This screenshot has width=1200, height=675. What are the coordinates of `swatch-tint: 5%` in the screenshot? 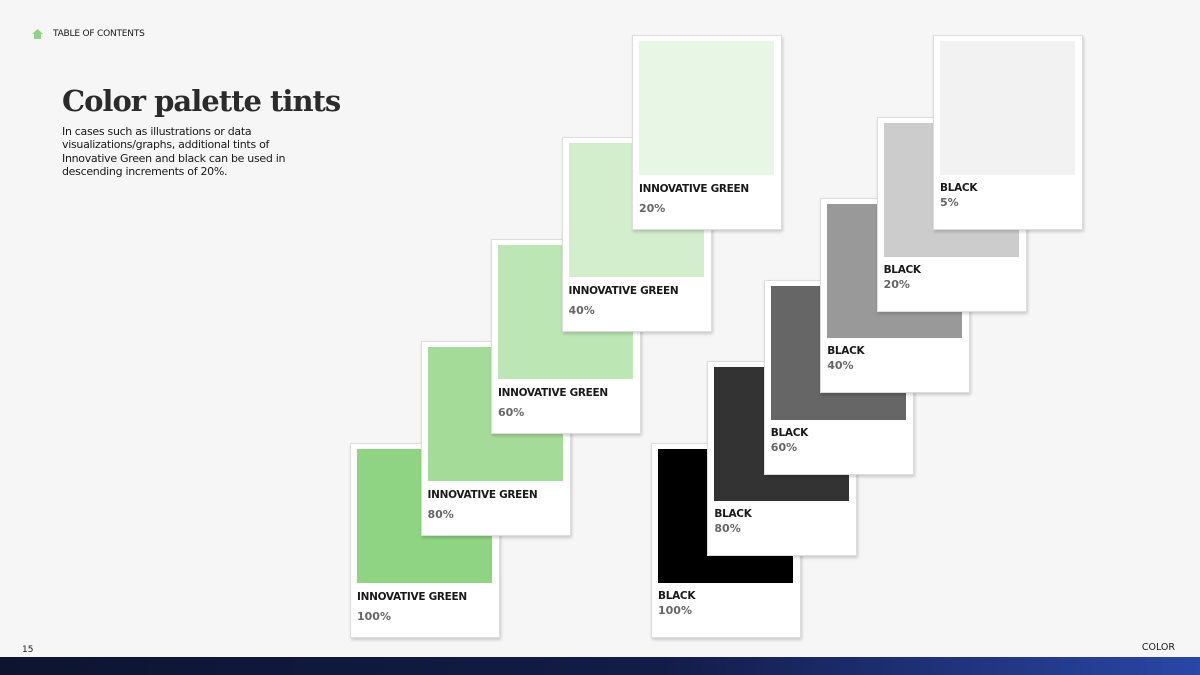 It's located at (949, 202).